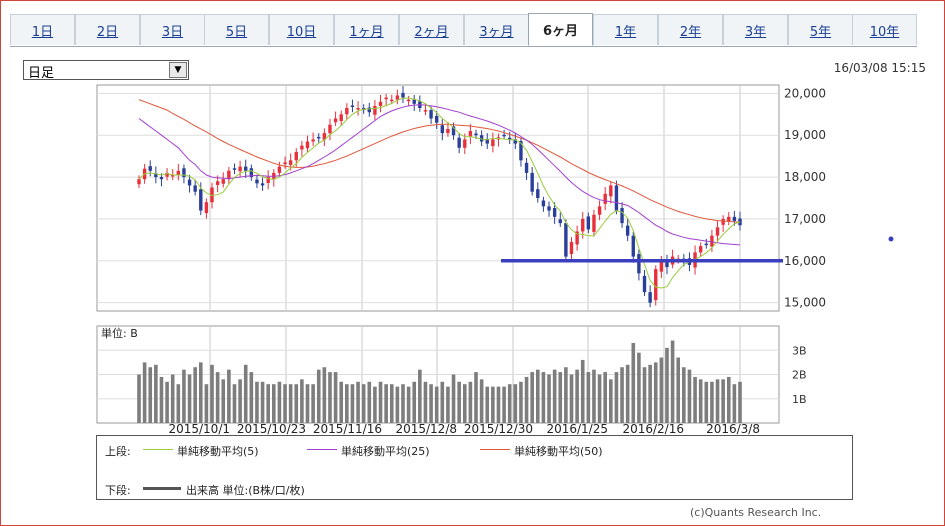 This screenshot has width=945, height=526. Describe the element at coordinates (301, 29) in the screenshot. I see `tab-5: 10日` at that location.